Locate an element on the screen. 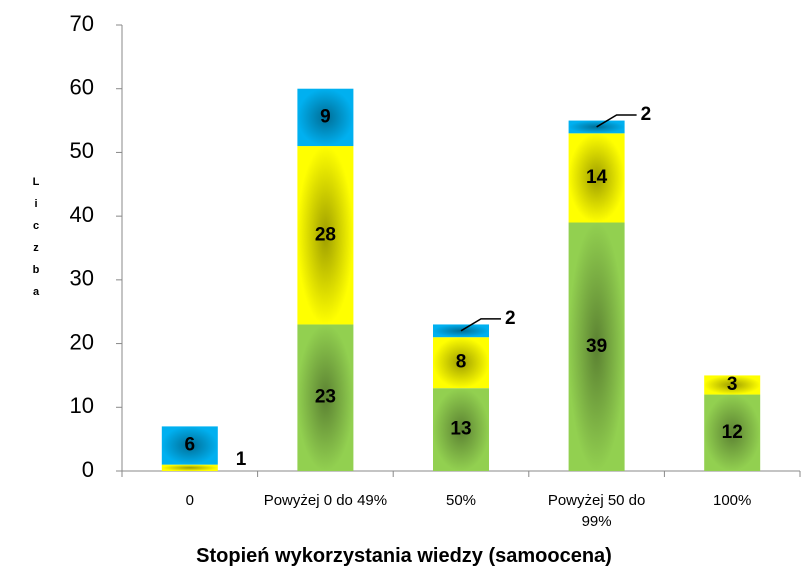 This screenshot has height=575, width=808. y-tick-label: 40 is located at coordinates (82, 214).